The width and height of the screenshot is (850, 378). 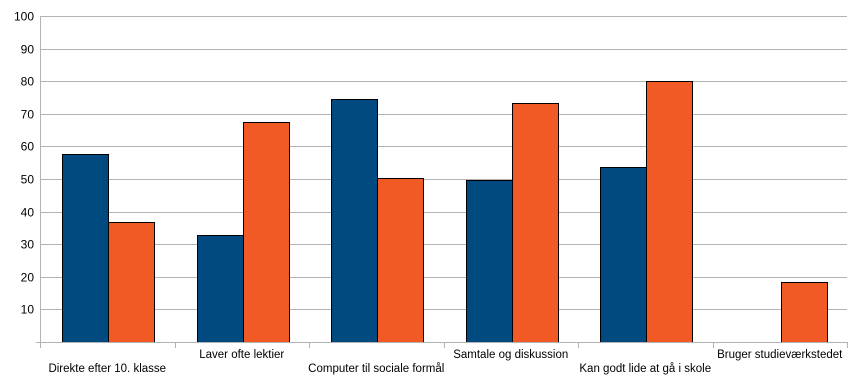 What do you see at coordinates (645, 369) in the screenshot?
I see `category-label: Kan godt lide at gå i skole` at bounding box center [645, 369].